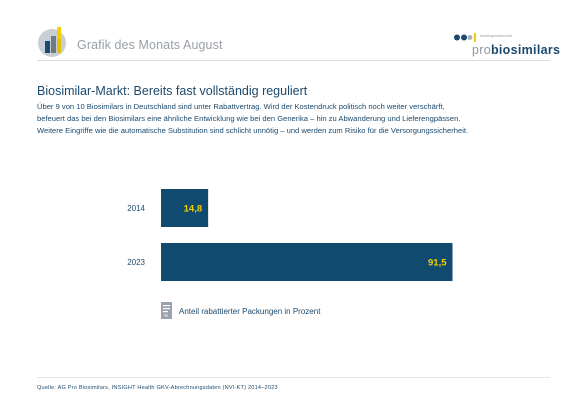 The height and width of the screenshot is (414, 586). What do you see at coordinates (150, 45) in the screenshot?
I see `page-title: Grafik des Monats August` at bounding box center [150, 45].